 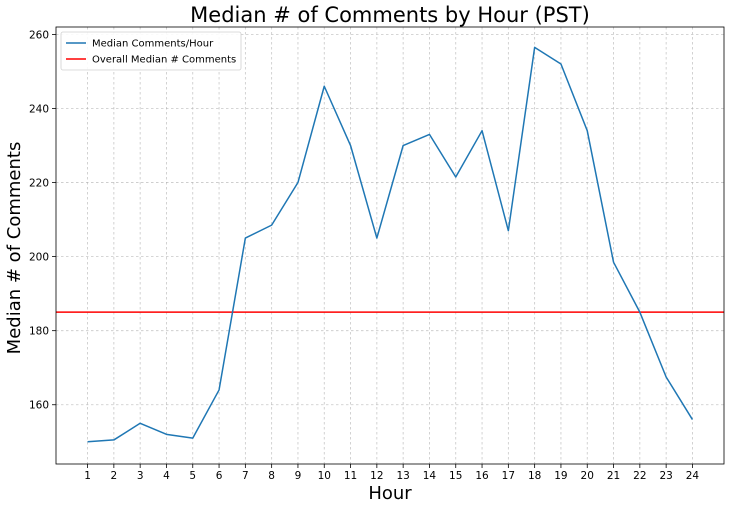 What do you see at coordinates (39, 258) in the screenshot?
I see `y-tick-label: 200` at bounding box center [39, 258].